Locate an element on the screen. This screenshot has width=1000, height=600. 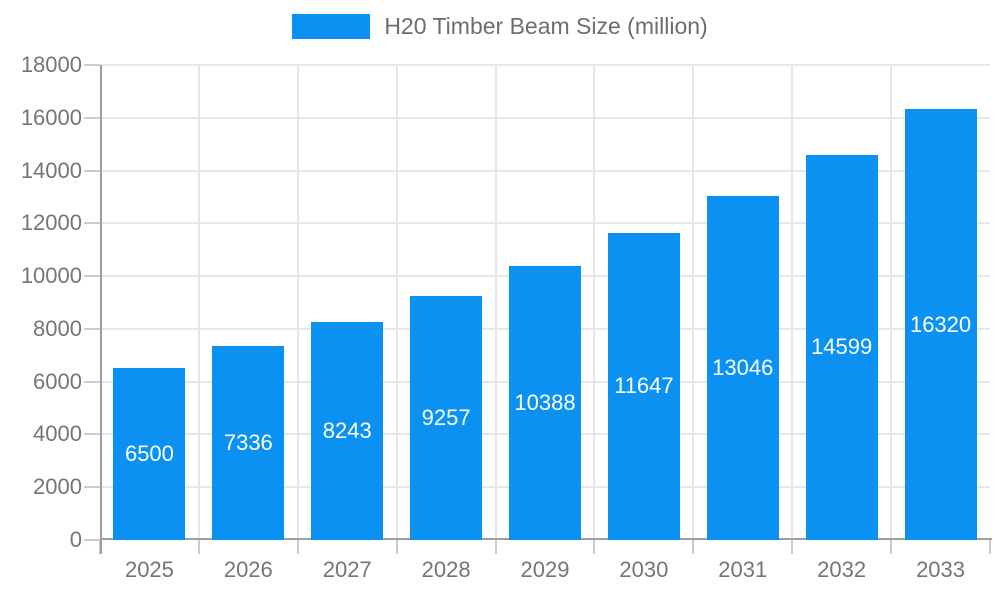
legend-label: H20 Timber Beam Size (million) is located at coordinates (546, 26).